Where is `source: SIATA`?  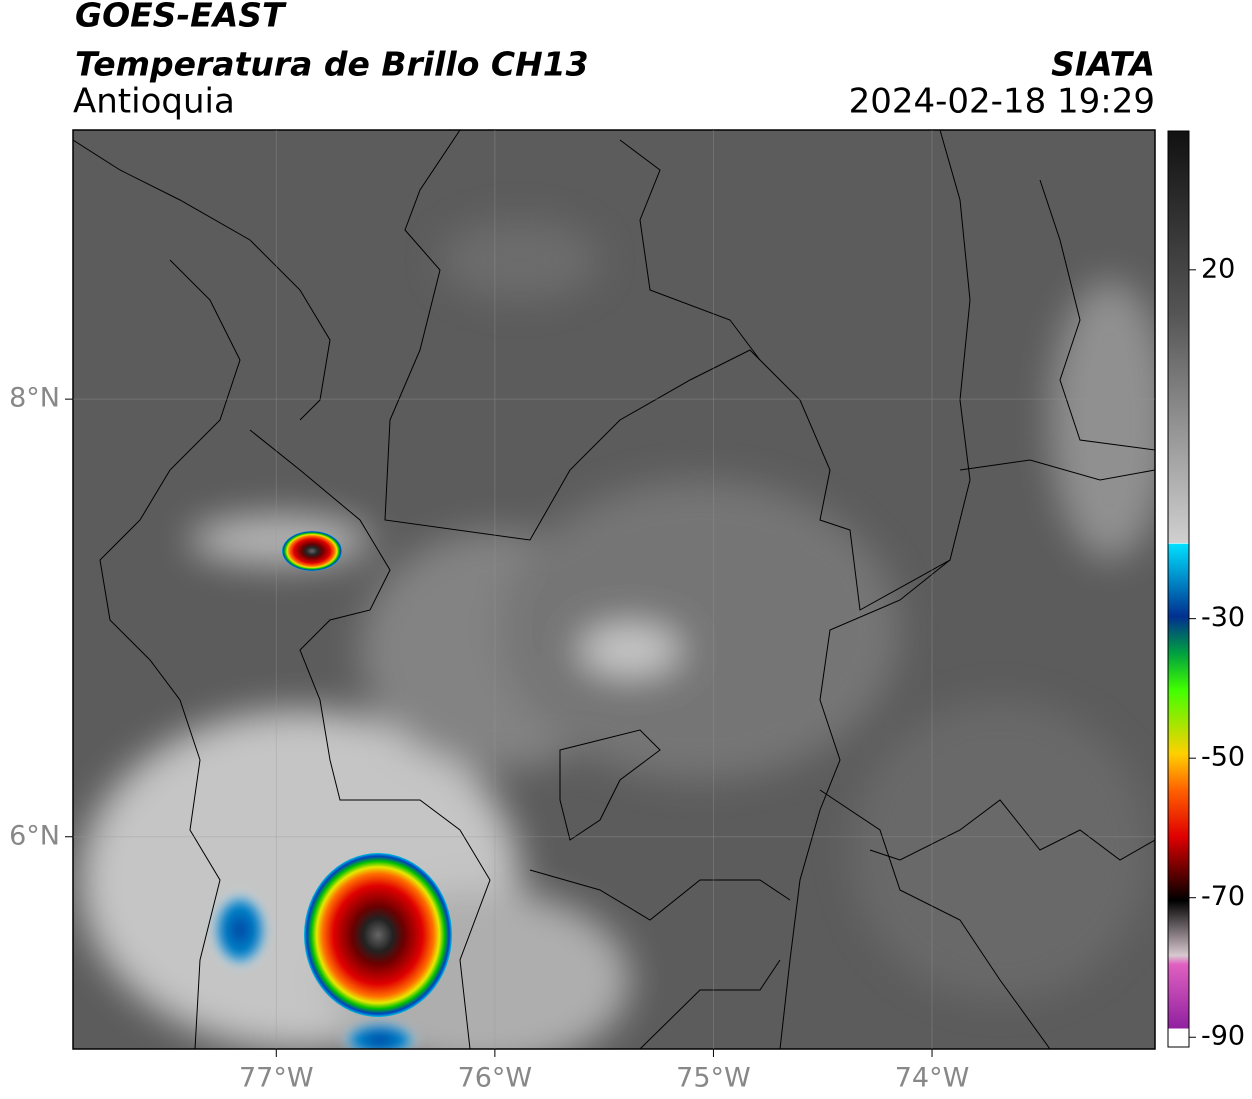
source: SIATA is located at coordinates (1103, 64).